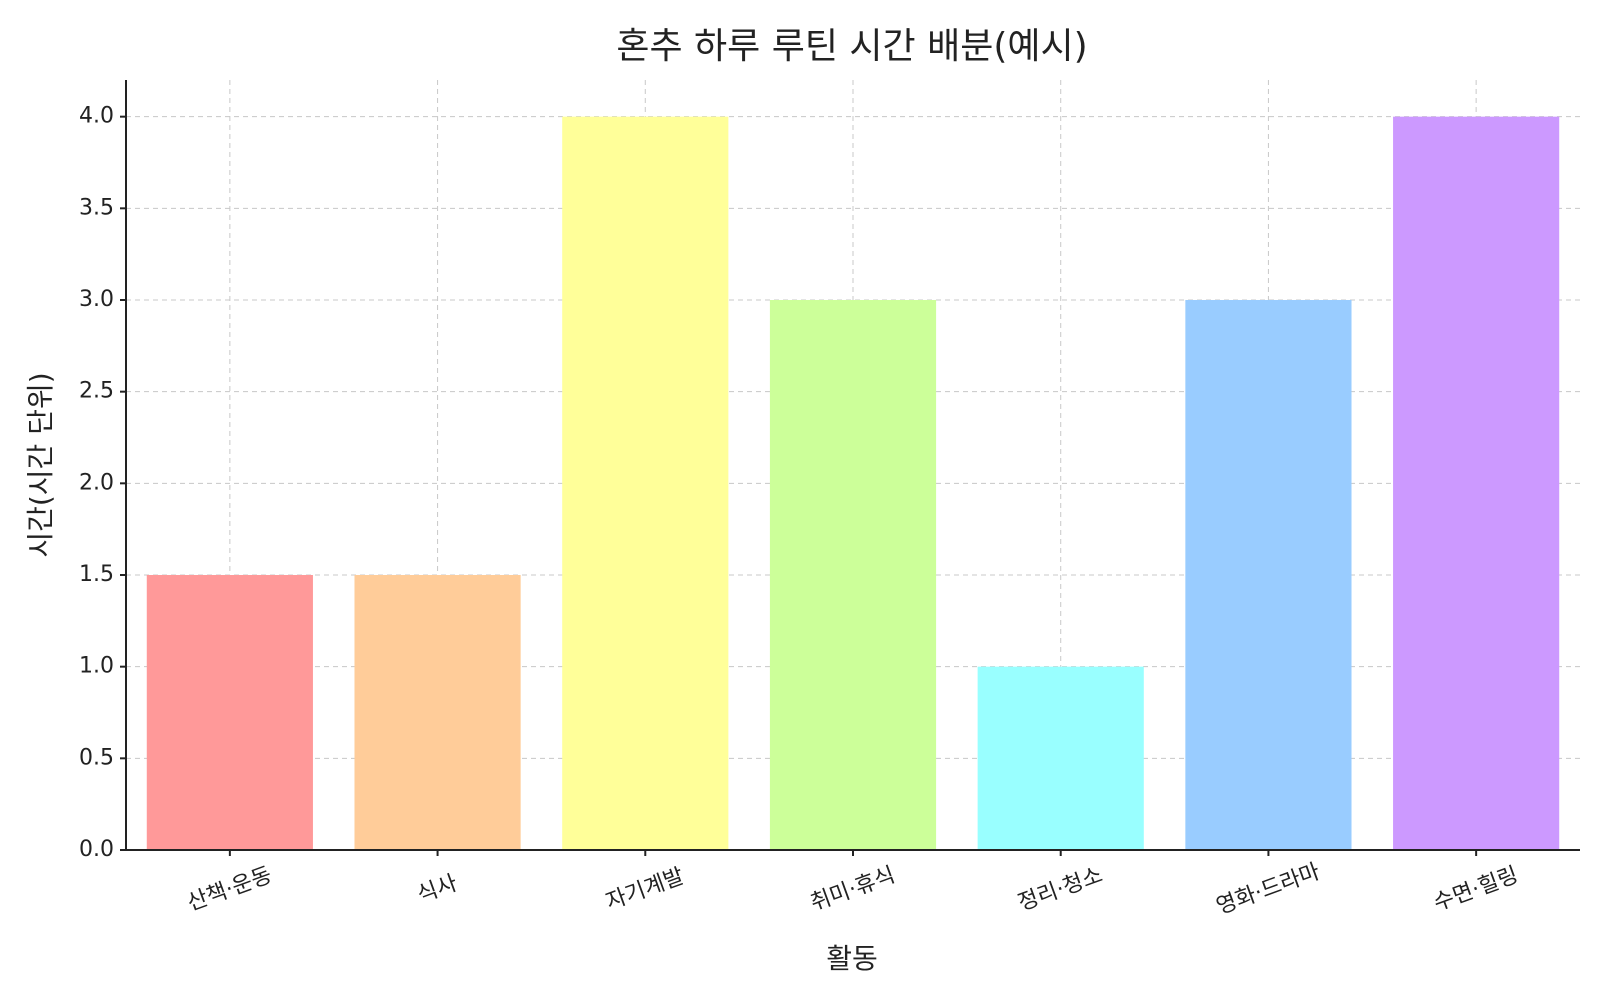 The width and height of the screenshot is (1600, 1000). What do you see at coordinates (96, 757) in the screenshot?
I see `y-tick-label: 0.5` at bounding box center [96, 757].